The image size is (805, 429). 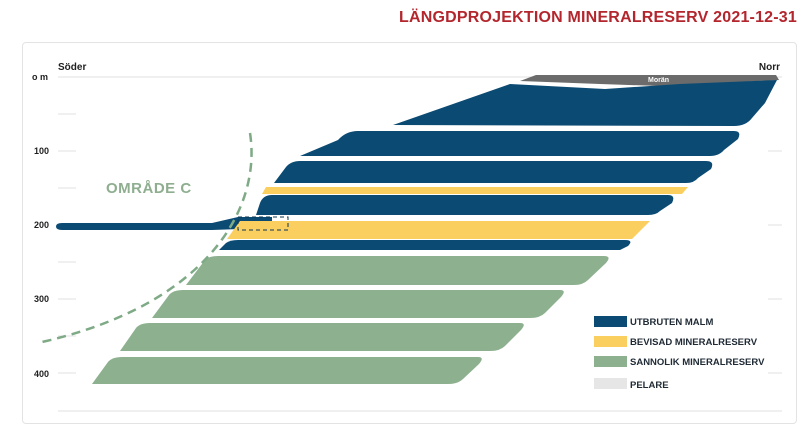 What do you see at coordinates (610, 383) in the screenshot?
I see `legend-swatch-pillar` at bounding box center [610, 383].